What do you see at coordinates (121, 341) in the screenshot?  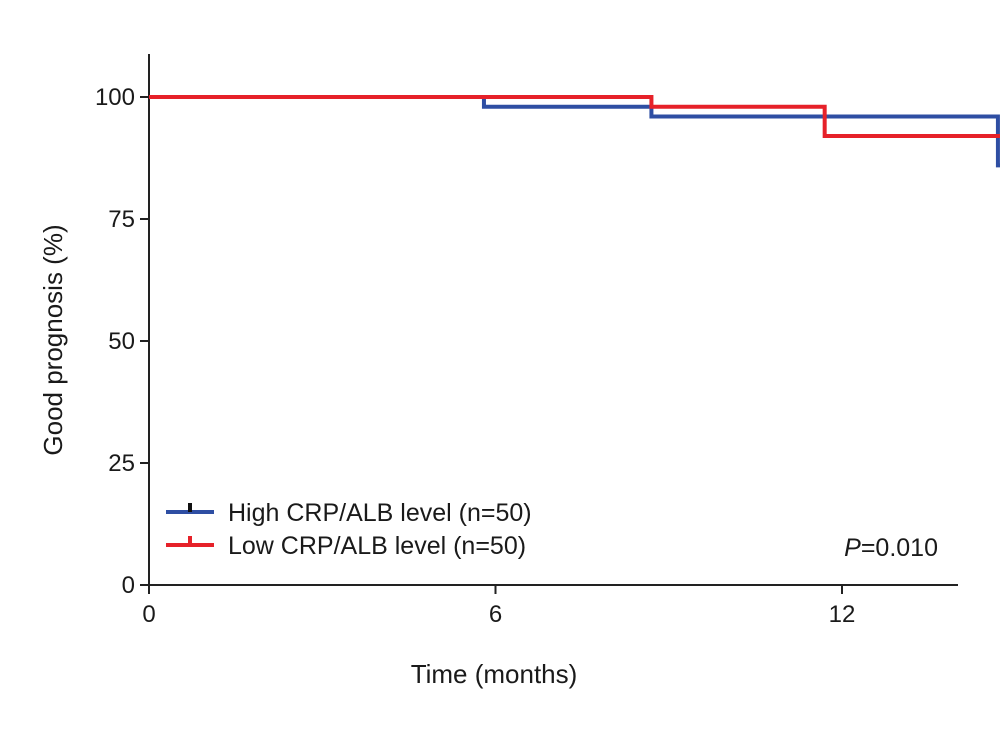 I see `y-tick-label-50: 50` at bounding box center [121, 341].